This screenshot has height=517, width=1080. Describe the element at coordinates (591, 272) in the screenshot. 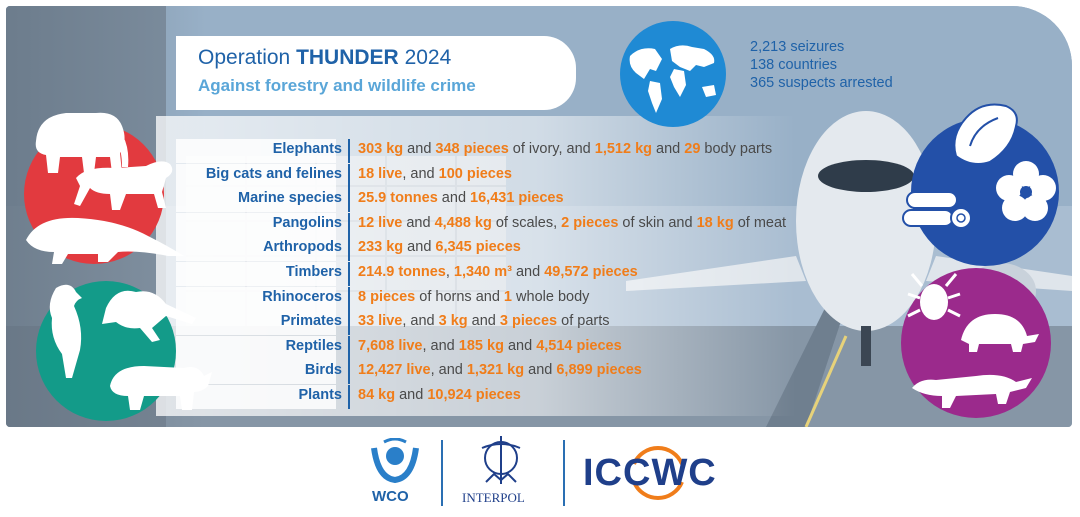

I see `value-highlight: 49,572 pieces` at that location.